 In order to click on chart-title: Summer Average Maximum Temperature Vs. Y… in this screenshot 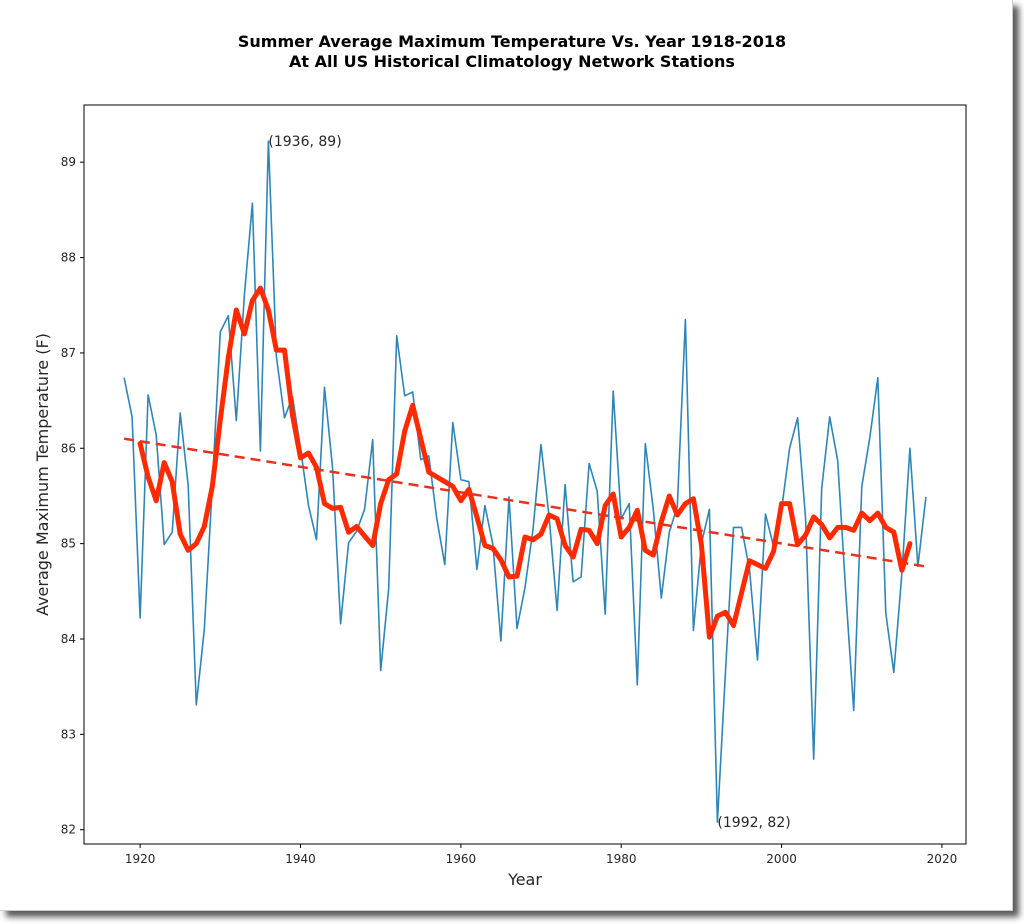, I will do `click(512, 41)`.